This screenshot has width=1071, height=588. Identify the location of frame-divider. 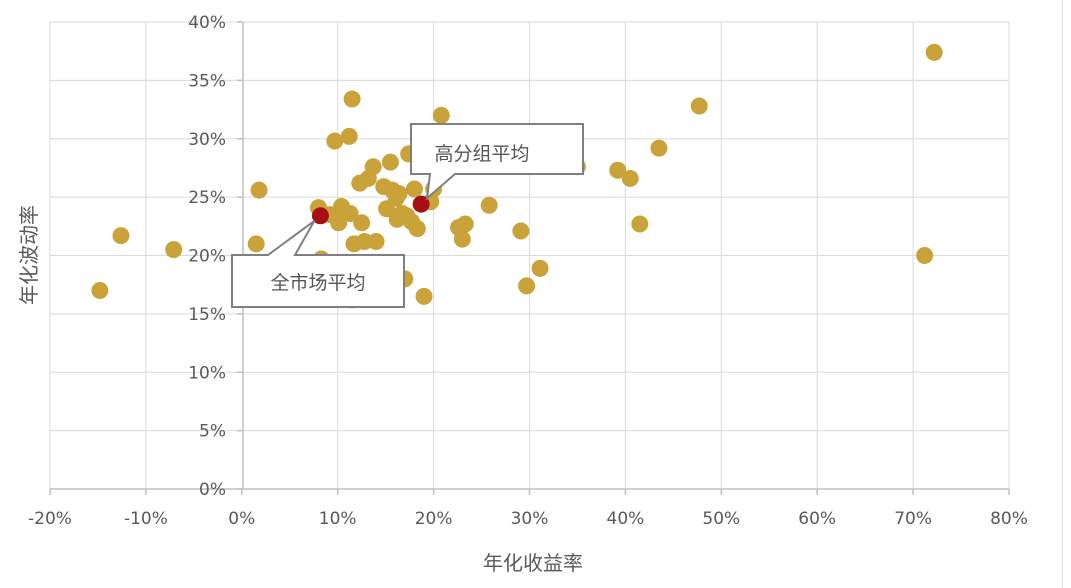
(1062, 294).